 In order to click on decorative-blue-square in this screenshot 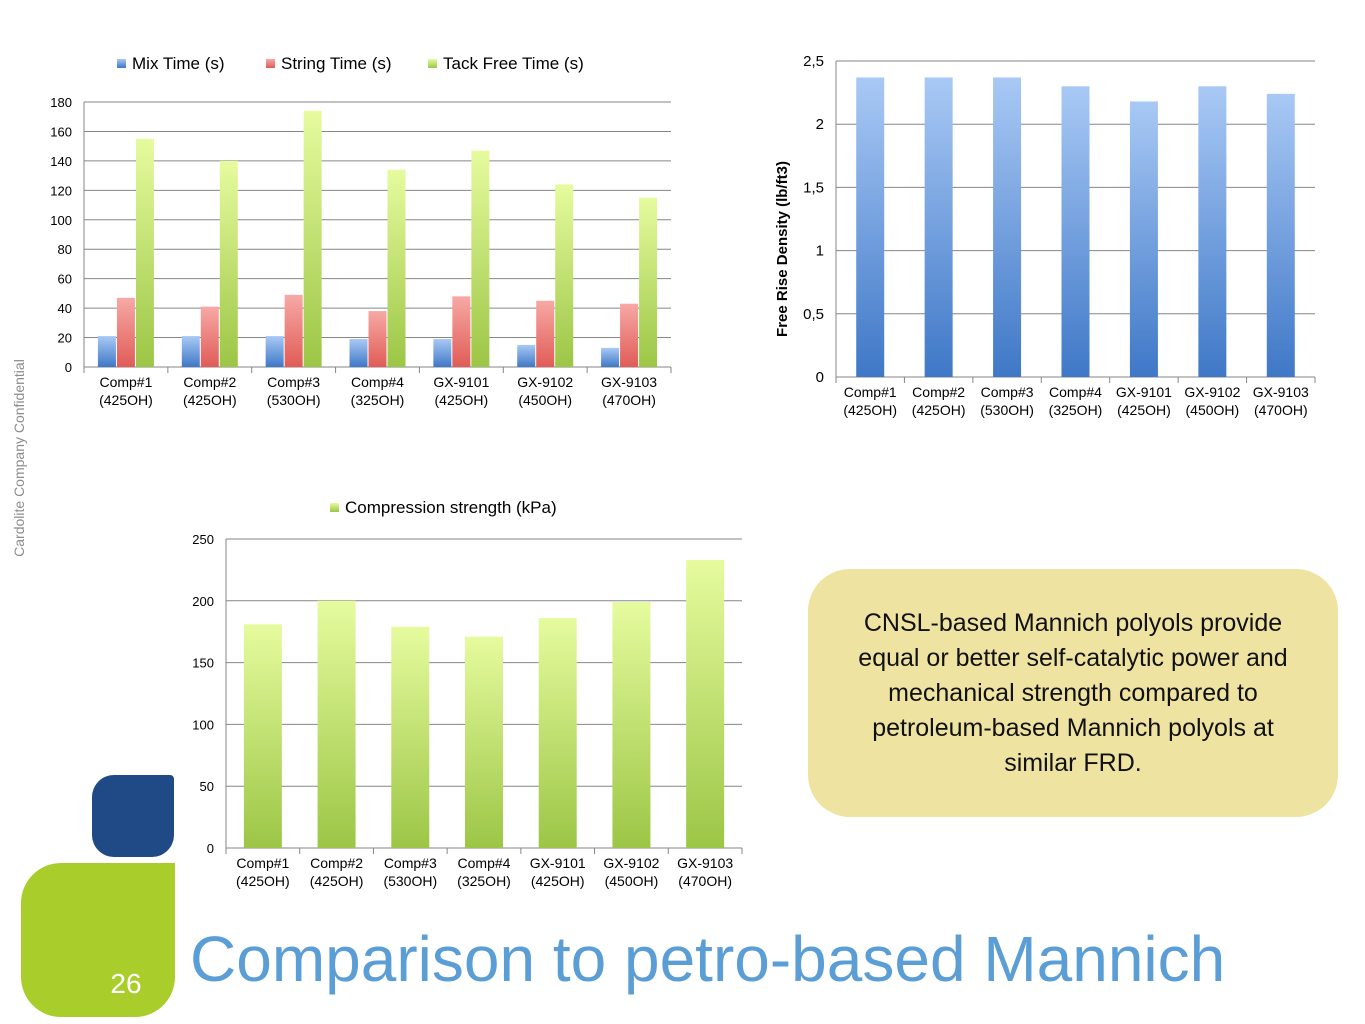, I will do `click(133, 816)`.